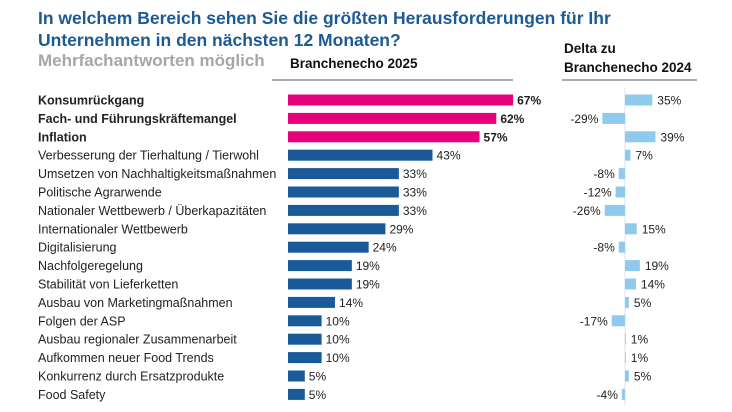 This screenshot has width=732, height=412. Describe the element at coordinates (653, 285) in the screenshot. I see `value-label-delta: 14%` at that location.